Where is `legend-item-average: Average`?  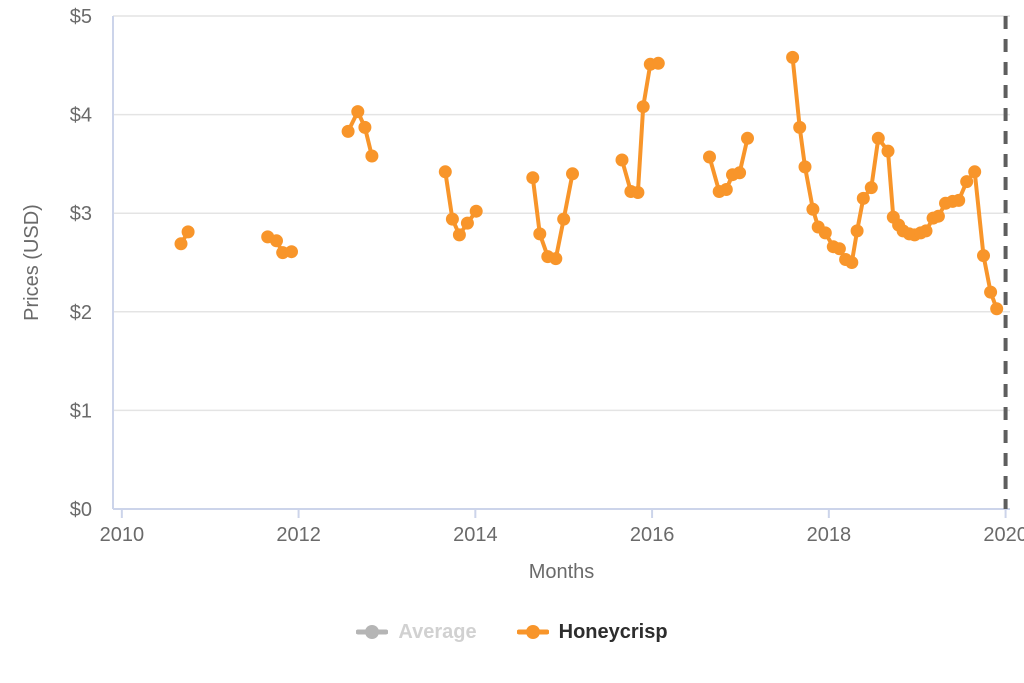
legend-item-average: Average is located at coordinates (416, 632).